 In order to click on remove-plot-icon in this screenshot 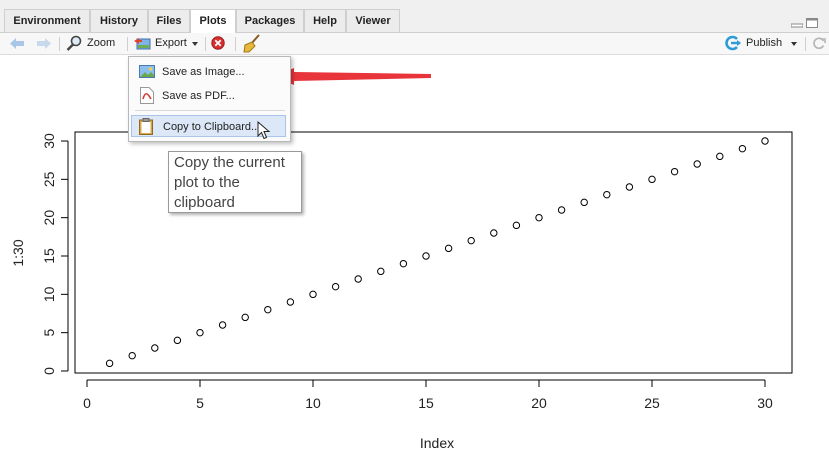, I will do `click(218, 43)`.